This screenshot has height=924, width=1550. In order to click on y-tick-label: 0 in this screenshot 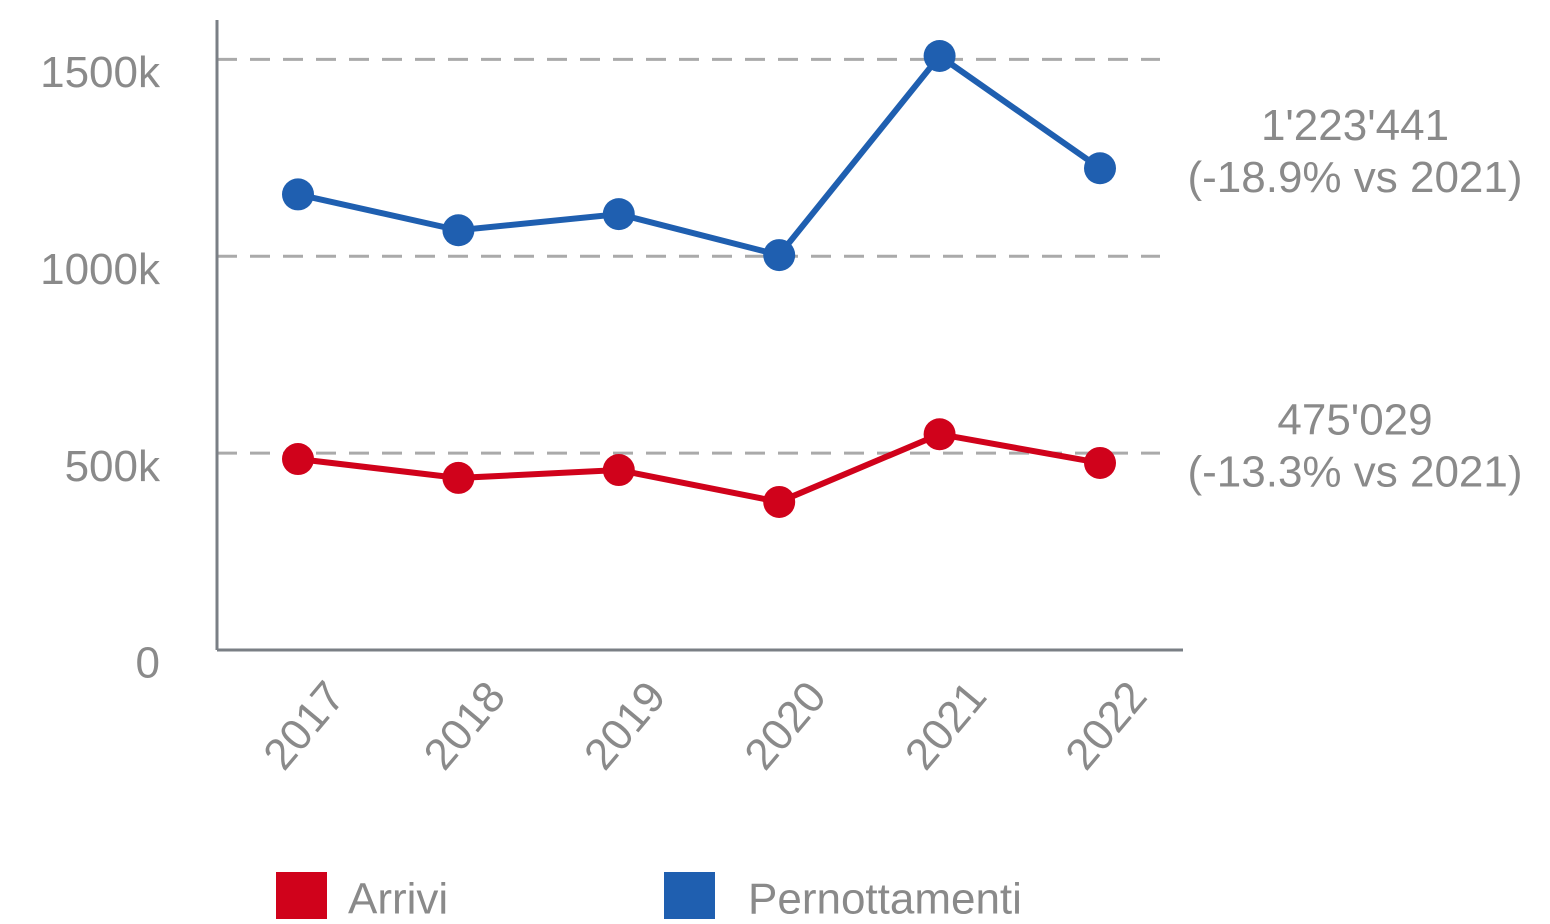, I will do `click(148, 663)`.